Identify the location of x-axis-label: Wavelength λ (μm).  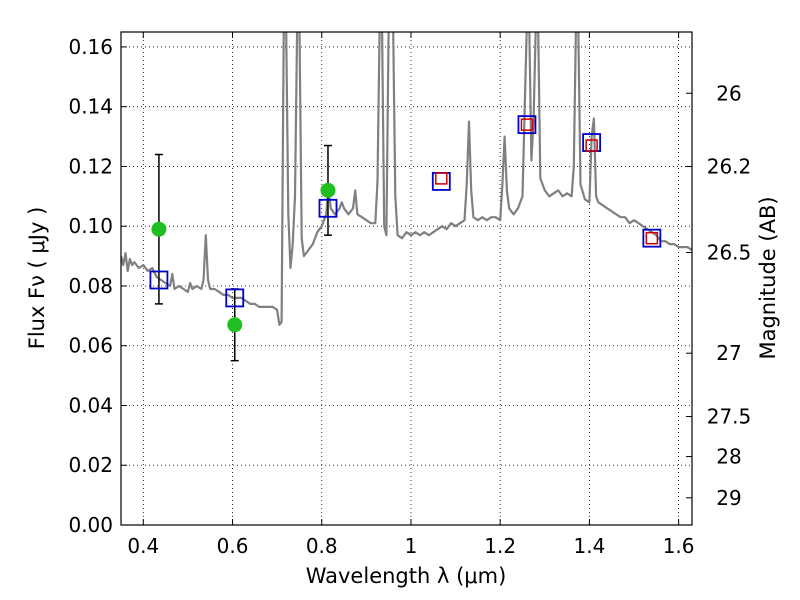
(406, 576).